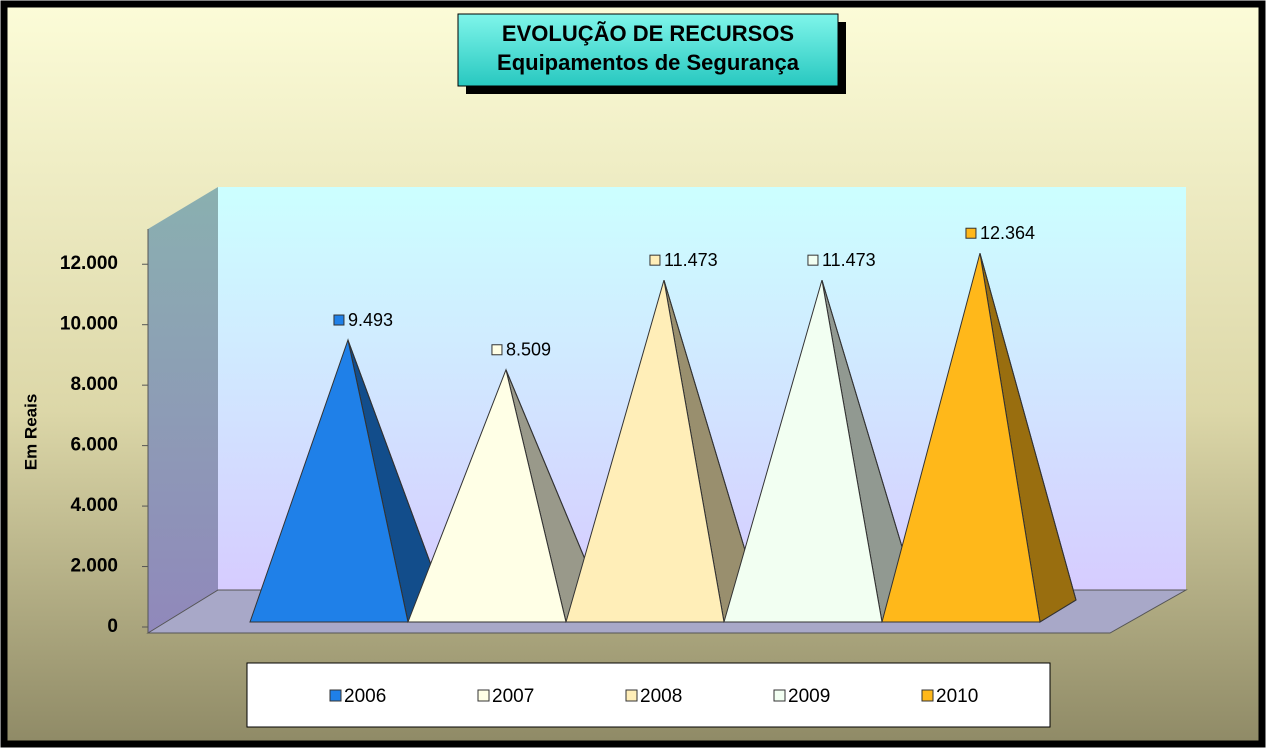  I want to click on side-wall, so click(183, 410).